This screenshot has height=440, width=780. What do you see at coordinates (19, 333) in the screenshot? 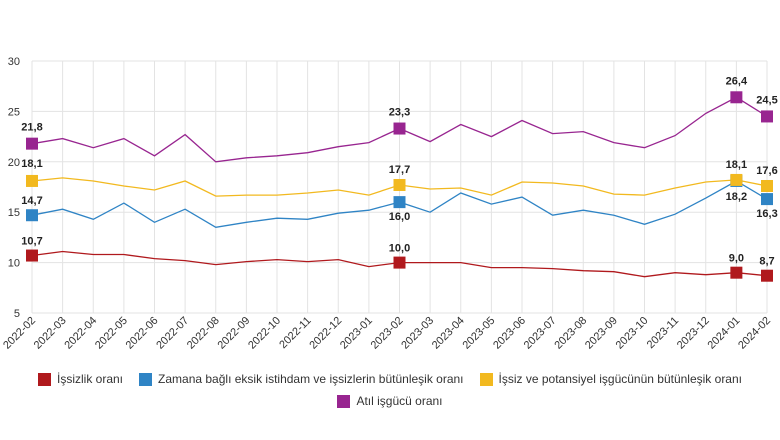
I see `x-tick-label: 2022-02` at bounding box center [19, 333].